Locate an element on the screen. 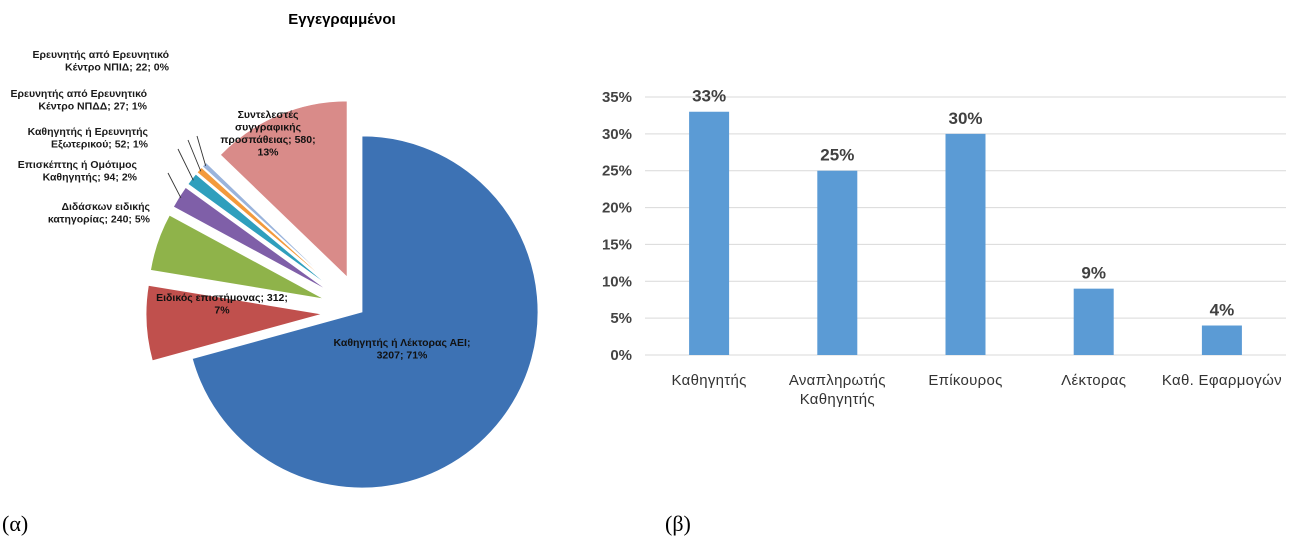 The width and height of the screenshot is (1296, 547). y-tick-label: 10% is located at coordinates (617, 281).